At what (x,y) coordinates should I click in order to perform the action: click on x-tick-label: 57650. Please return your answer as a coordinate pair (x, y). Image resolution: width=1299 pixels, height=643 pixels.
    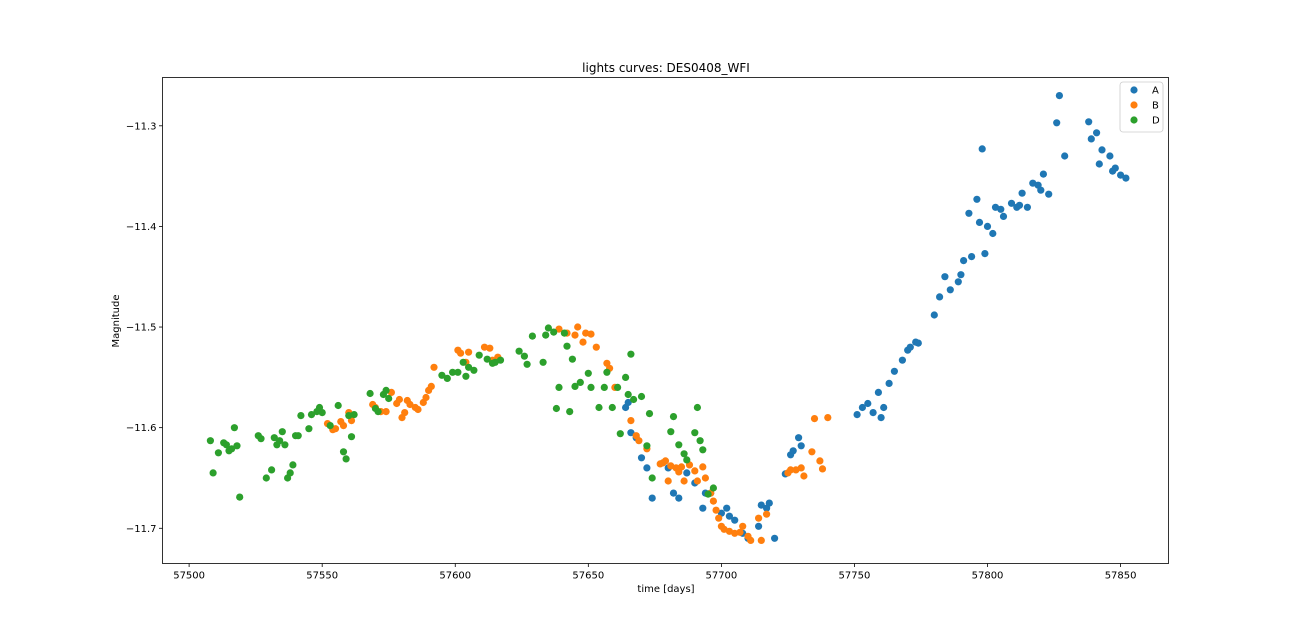
    Looking at the image, I should click on (588, 576).